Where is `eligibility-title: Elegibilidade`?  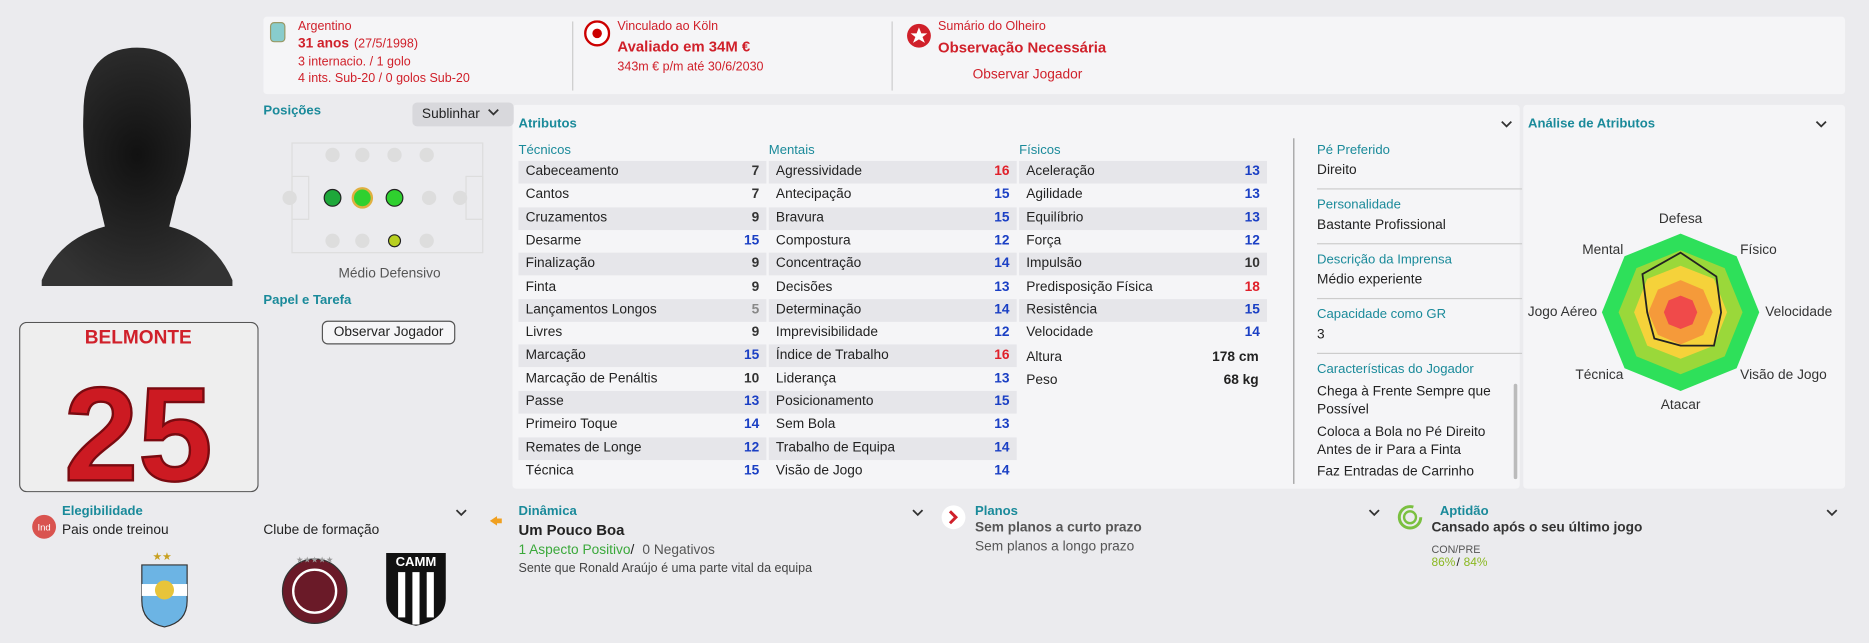
eligibility-title: Elegibilidade is located at coordinates (102, 511).